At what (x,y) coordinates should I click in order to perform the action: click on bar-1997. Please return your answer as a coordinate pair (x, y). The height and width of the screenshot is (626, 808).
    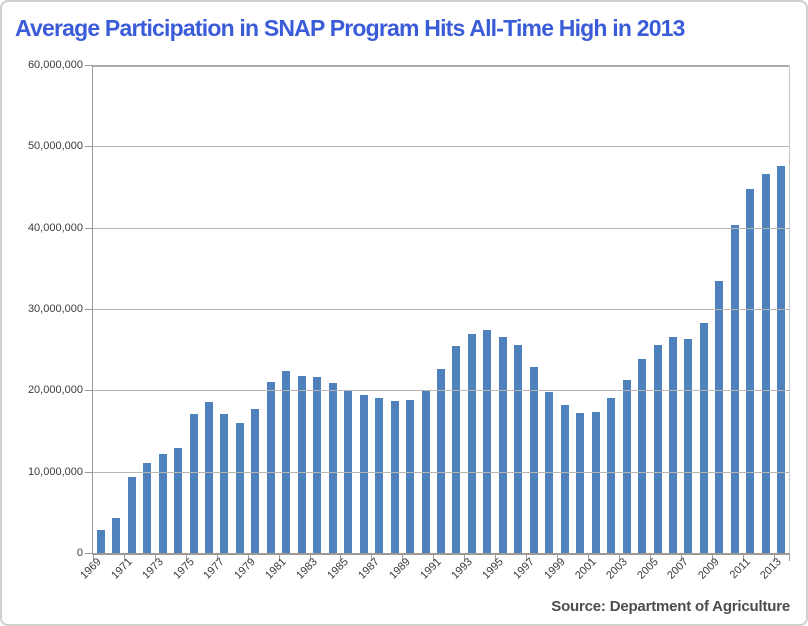
    Looking at the image, I should click on (533, 460).